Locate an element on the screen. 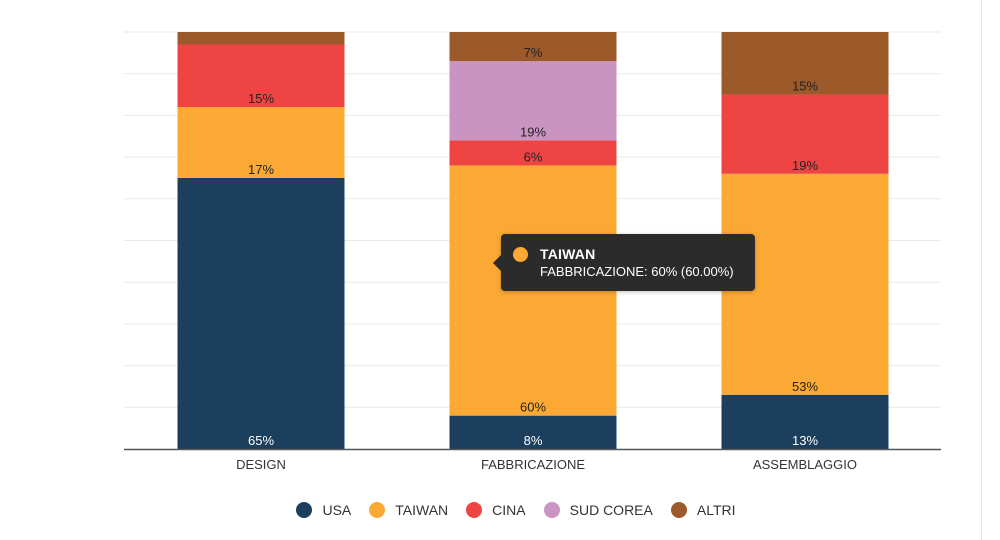  legend-label: TAIWAN is located at coordinates (422, 510).